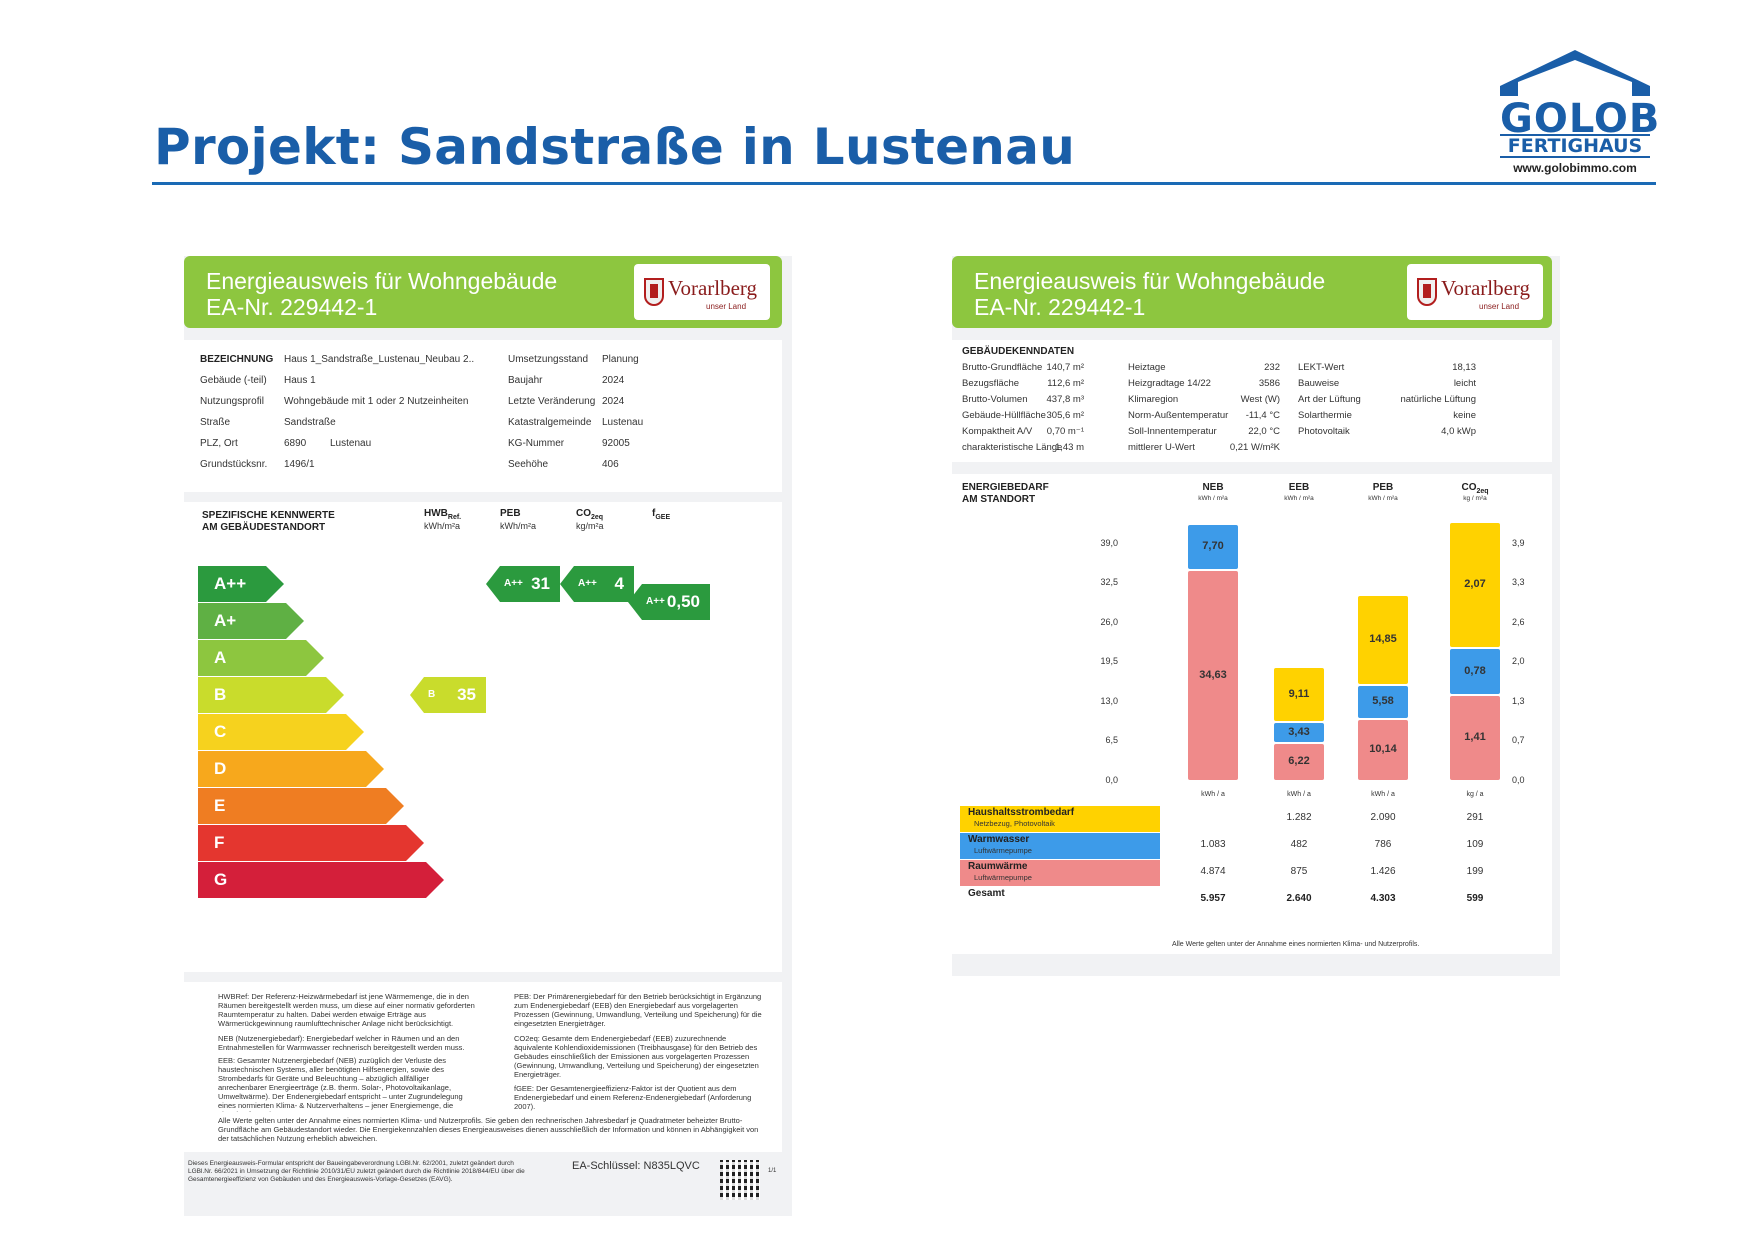  What do you see at coordinates (1161, 447) in the screenshot?
I see `kenndaten-cell: mittlerer U-Wert` at bounding box center [1161, 447].